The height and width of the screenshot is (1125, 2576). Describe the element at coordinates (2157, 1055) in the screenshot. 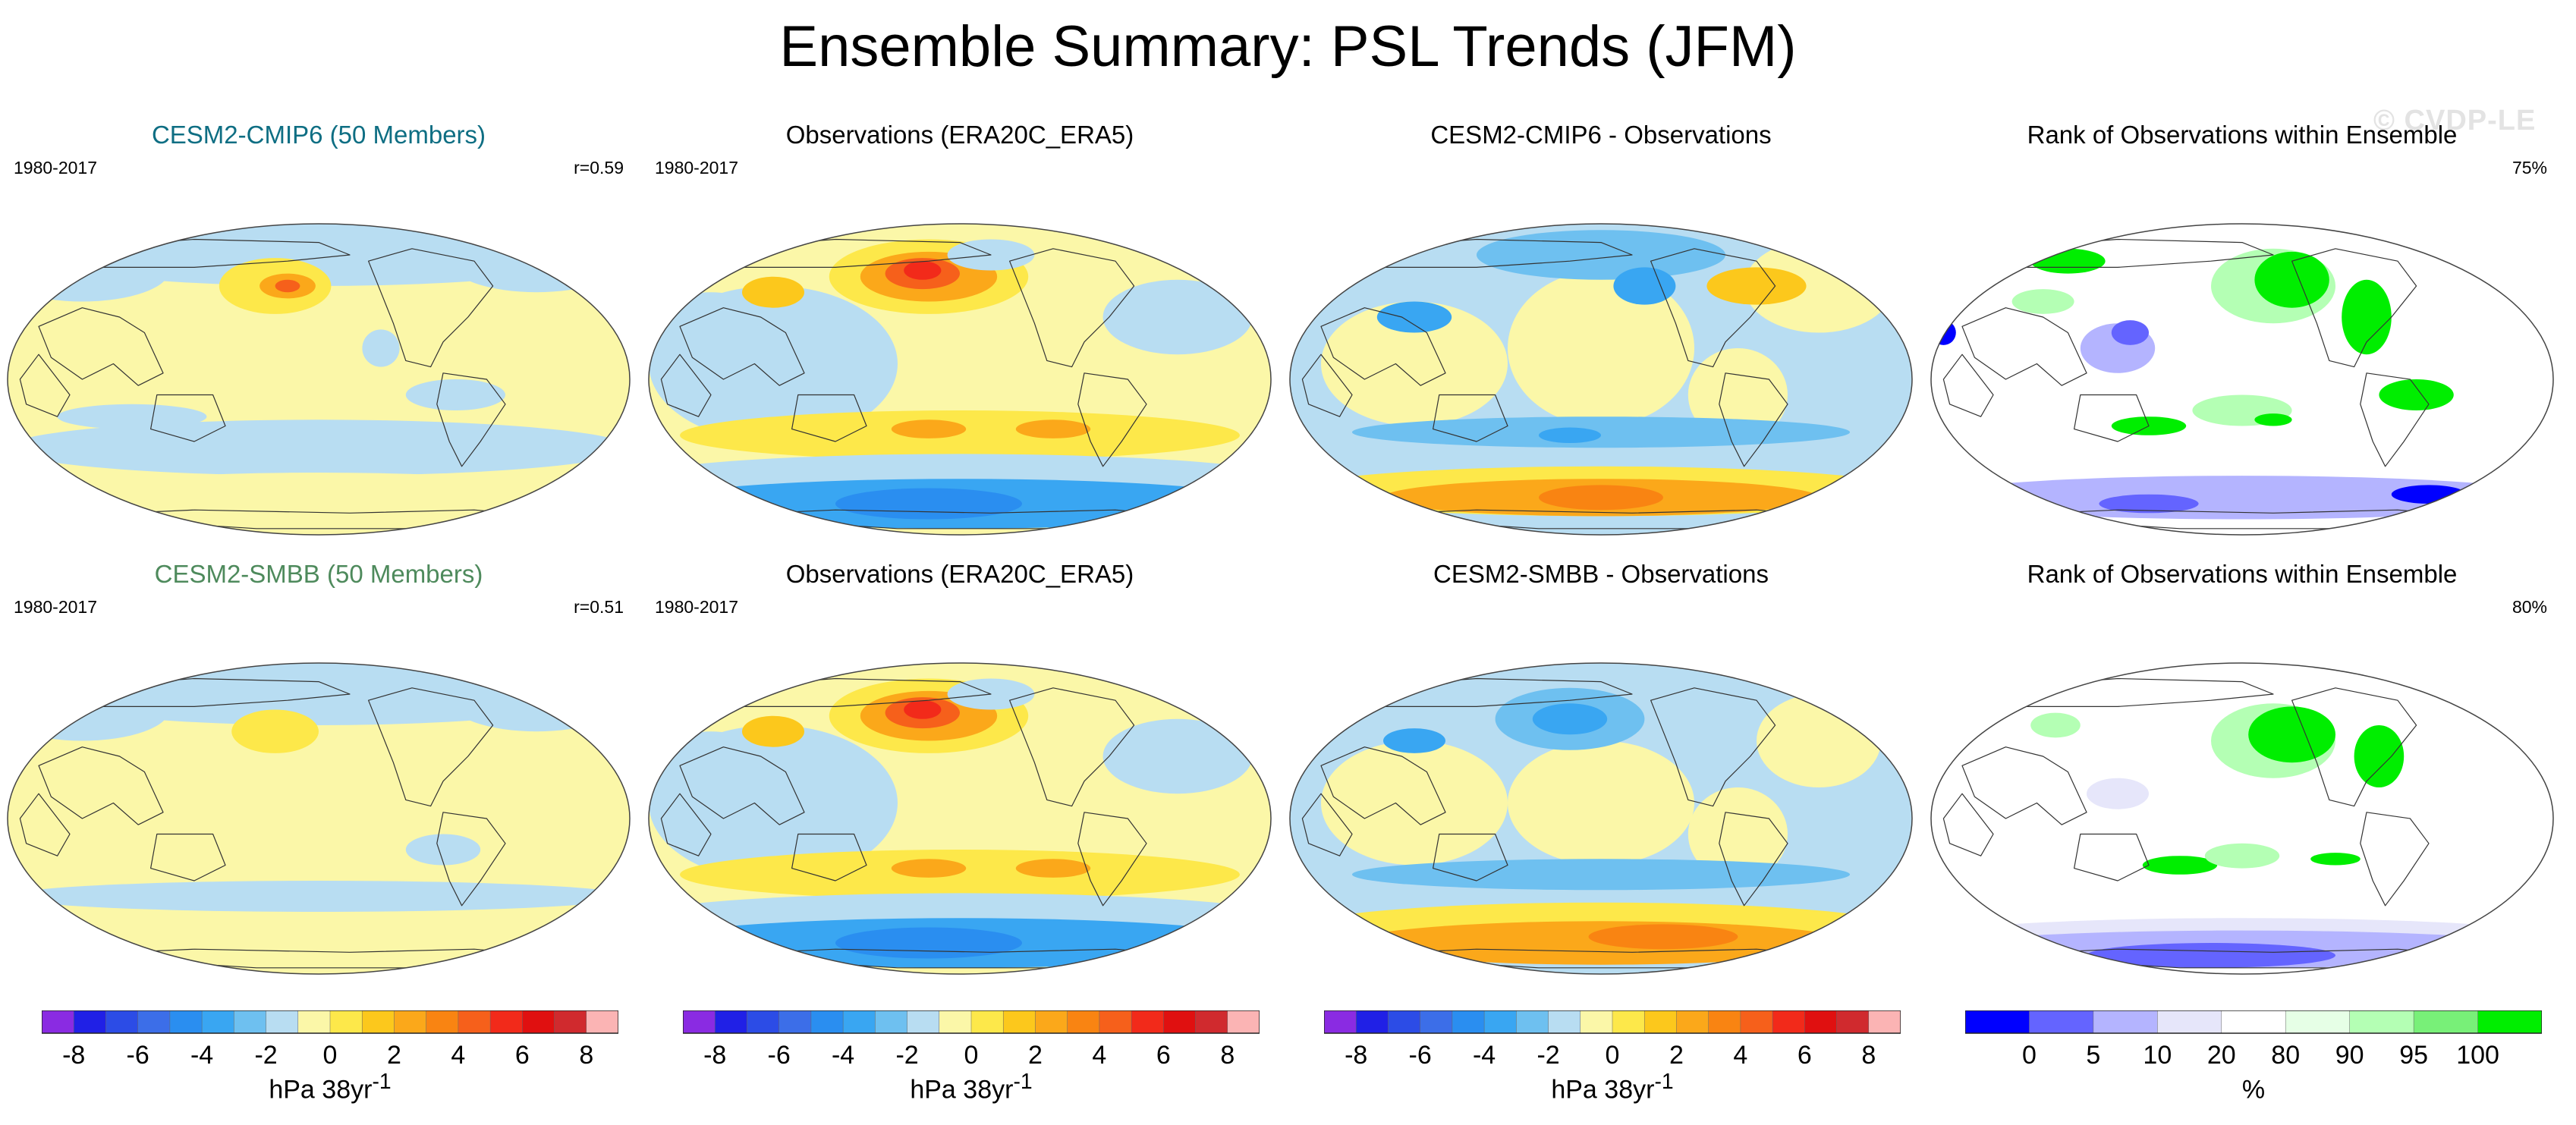

I see `colorbar-tick-label: 10` at that location.